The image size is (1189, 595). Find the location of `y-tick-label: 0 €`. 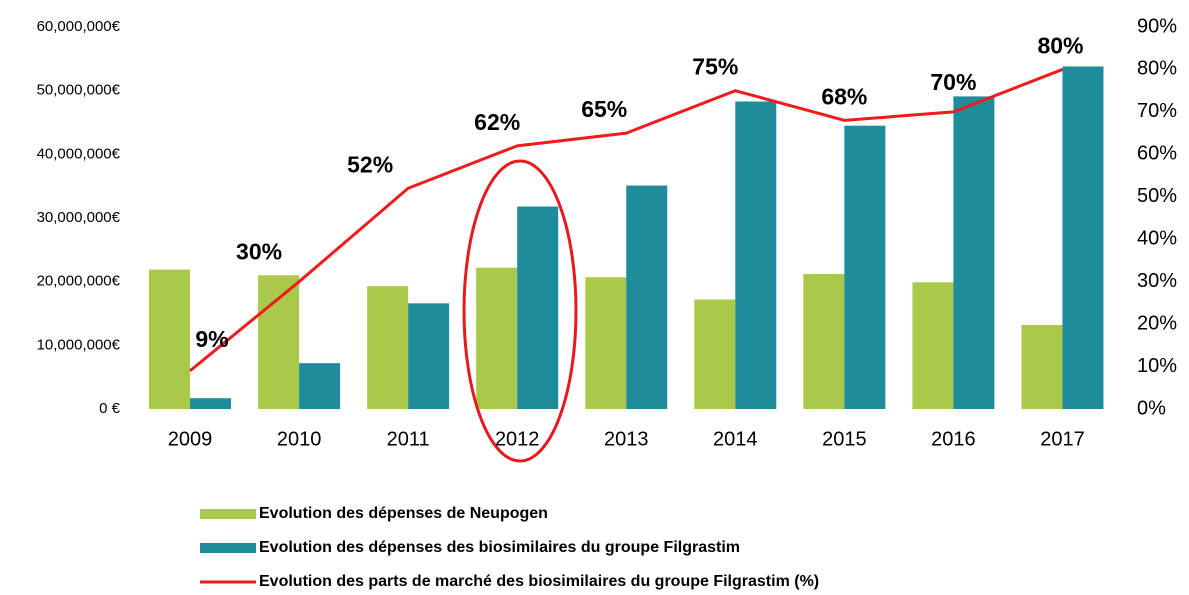

y-tick-label: 0 € is located at coordinates (110, 408).